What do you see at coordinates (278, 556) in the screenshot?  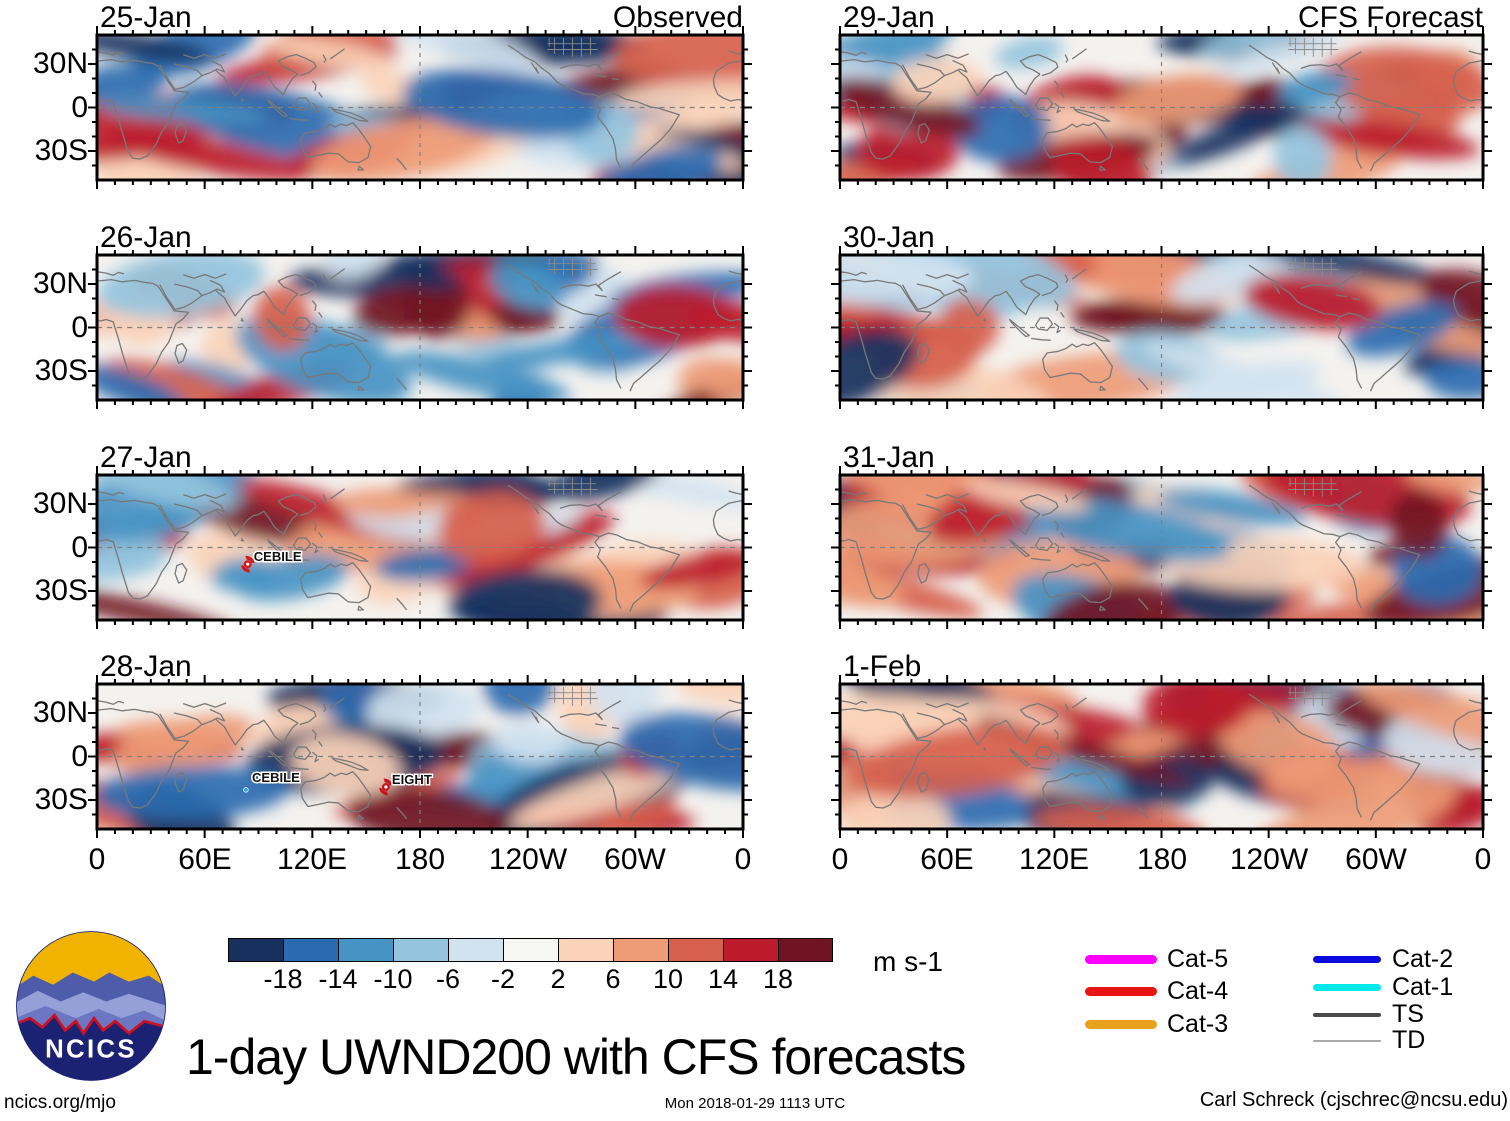 I see `storm-name-label: CEBILE` at bounding box center [278, 556].